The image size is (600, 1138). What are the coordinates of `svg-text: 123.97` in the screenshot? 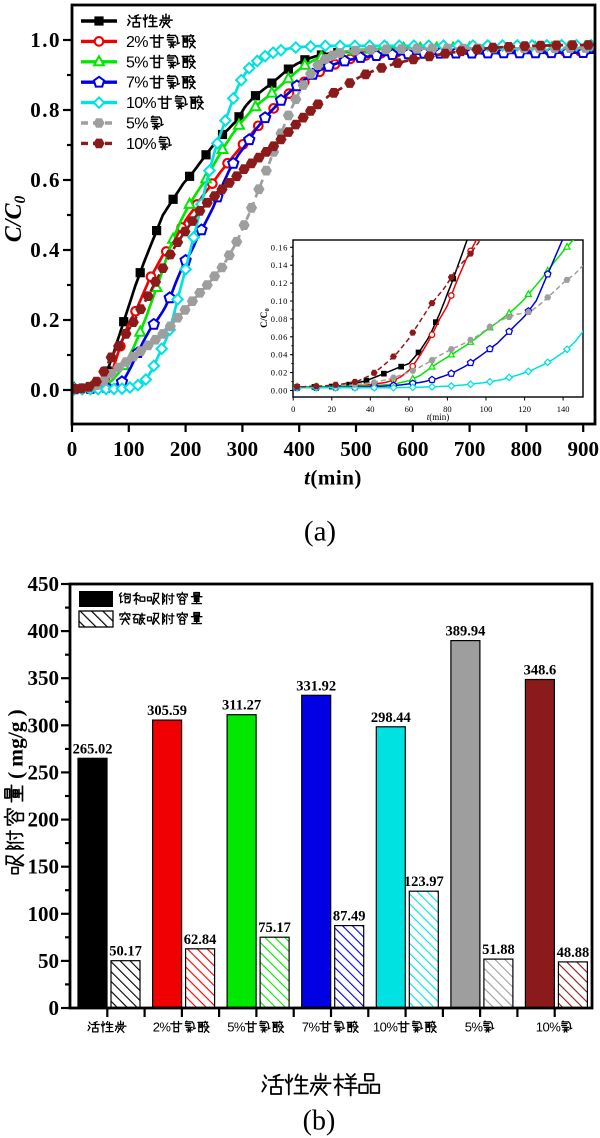 It's located at (424, 882).